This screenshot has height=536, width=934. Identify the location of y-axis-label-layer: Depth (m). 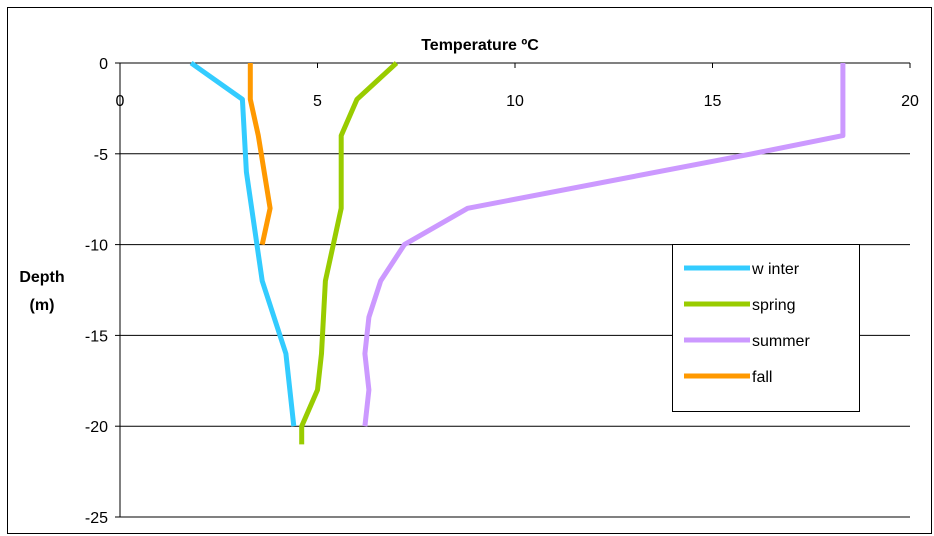
(41, 291).